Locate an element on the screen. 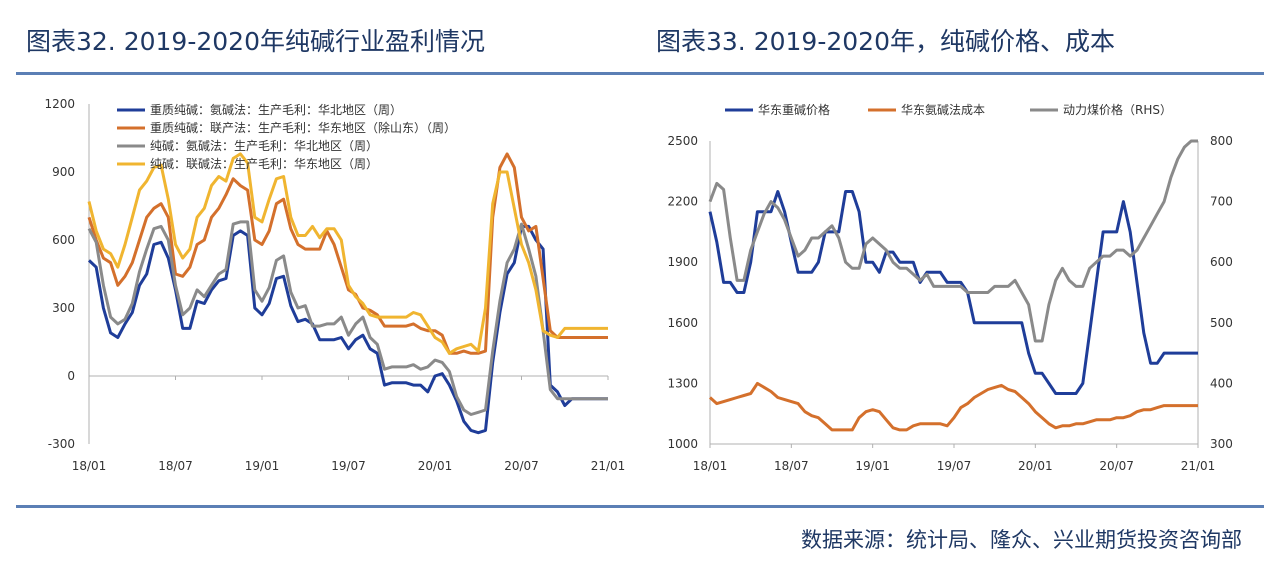 The image size is (1280, 572). legend-label: 纯碱：氨碱法：生产毛利：华北地区（周） is located at coordinates (264, 146).